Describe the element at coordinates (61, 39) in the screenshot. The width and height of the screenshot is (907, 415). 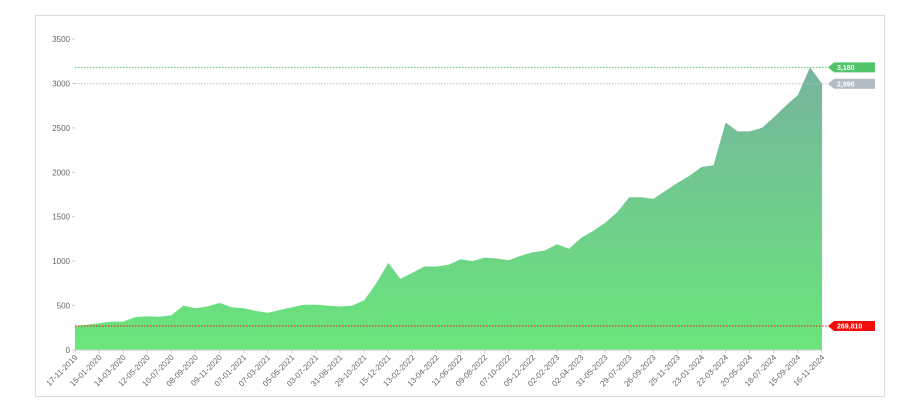
I see `y-tick-label: 3500` at that location.